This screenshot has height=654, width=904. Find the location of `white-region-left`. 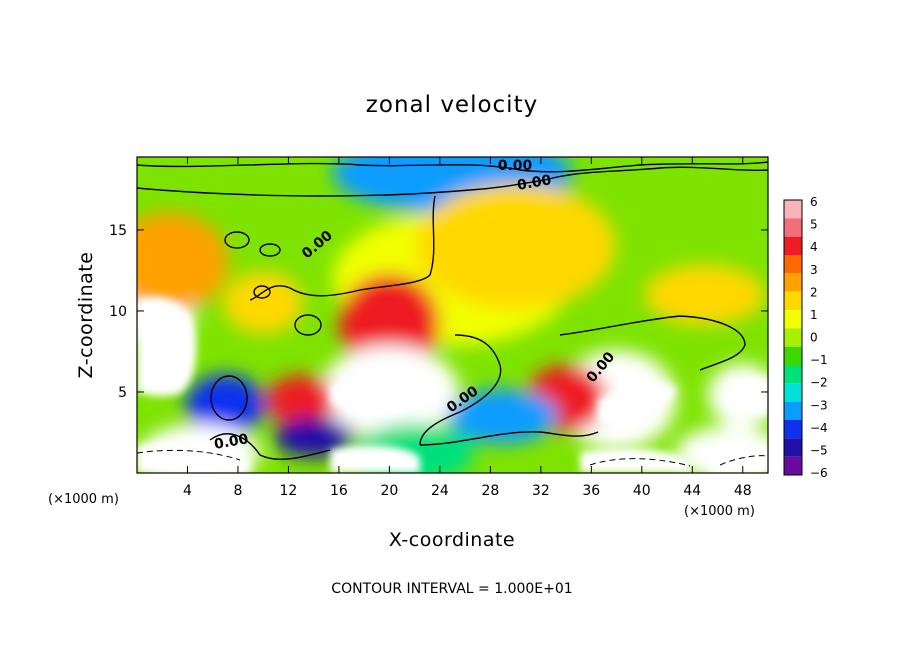

white-region-left is located at coordinates (167, 347).